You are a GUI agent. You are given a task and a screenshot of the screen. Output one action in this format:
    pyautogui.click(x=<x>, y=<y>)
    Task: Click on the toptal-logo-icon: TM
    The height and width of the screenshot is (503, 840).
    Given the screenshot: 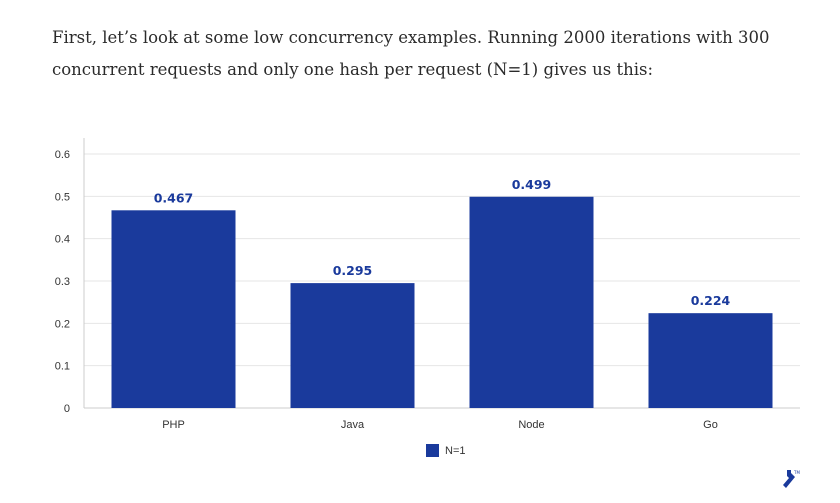 What is the action you would take?
    pyautogui.click(x=791, y=479)
    